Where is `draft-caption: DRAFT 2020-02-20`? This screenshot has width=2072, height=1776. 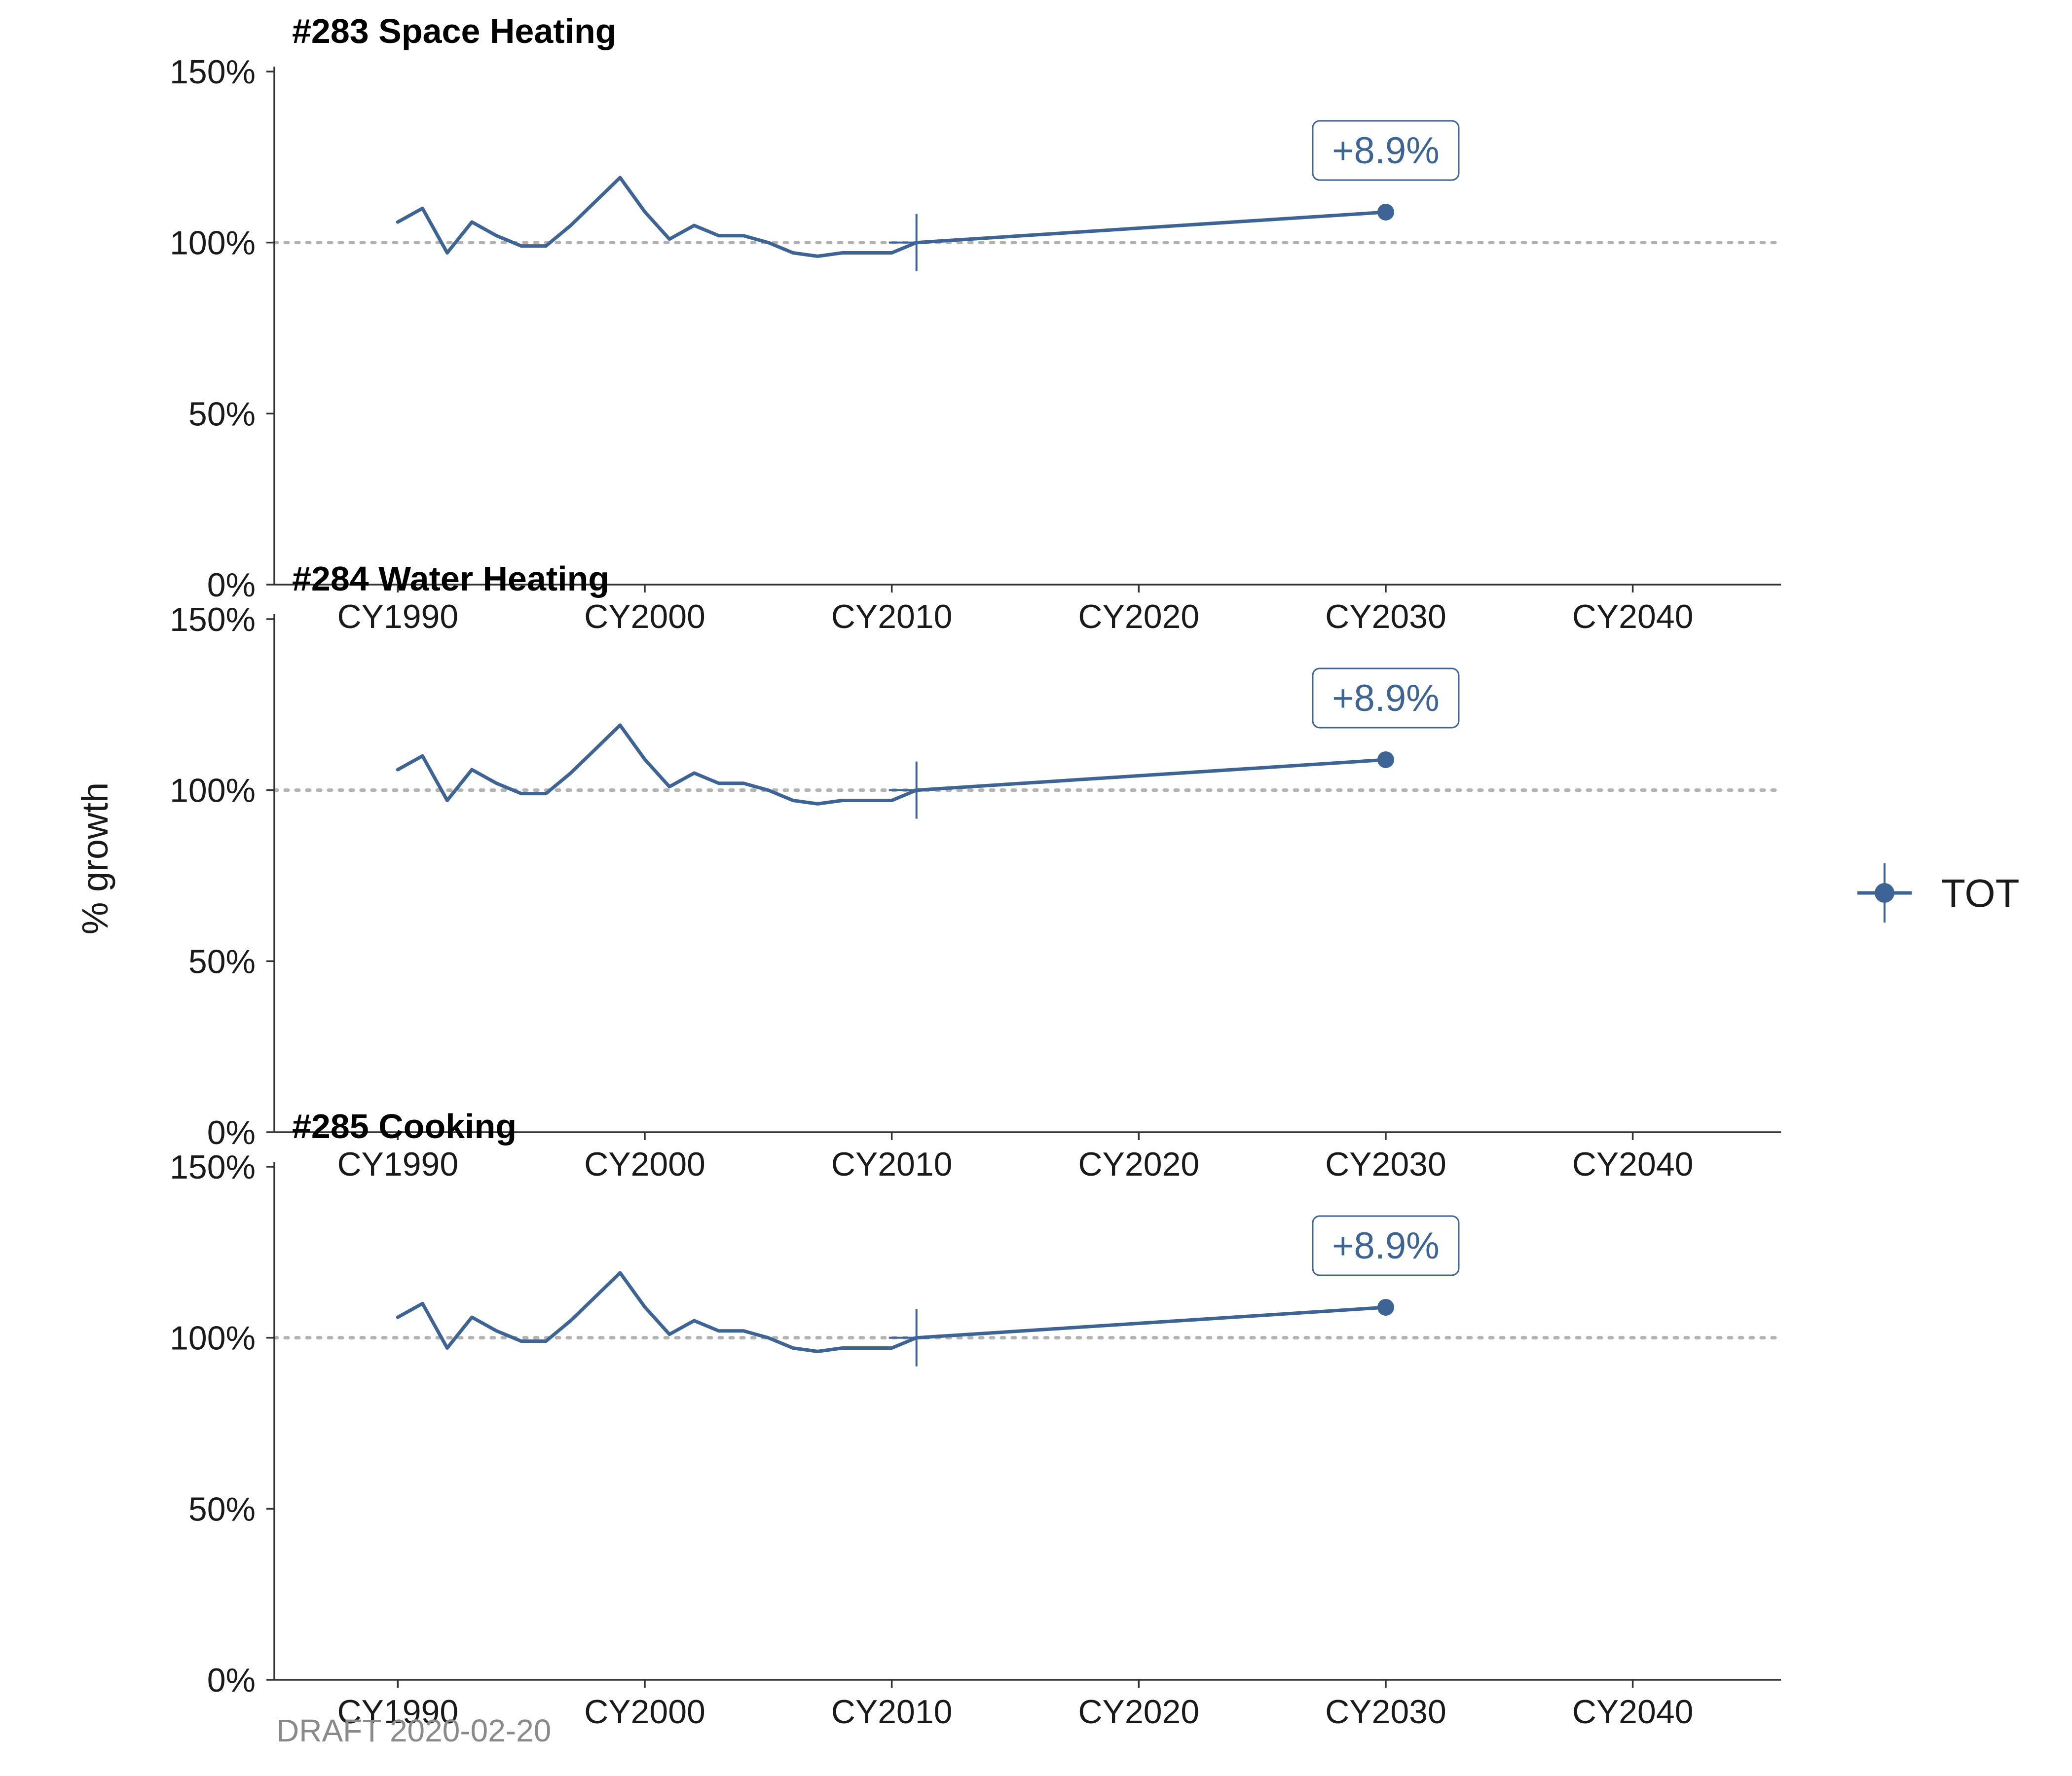
draft-caption: DRAFT 2020-02-20 is located at coordinates (414, 1731).